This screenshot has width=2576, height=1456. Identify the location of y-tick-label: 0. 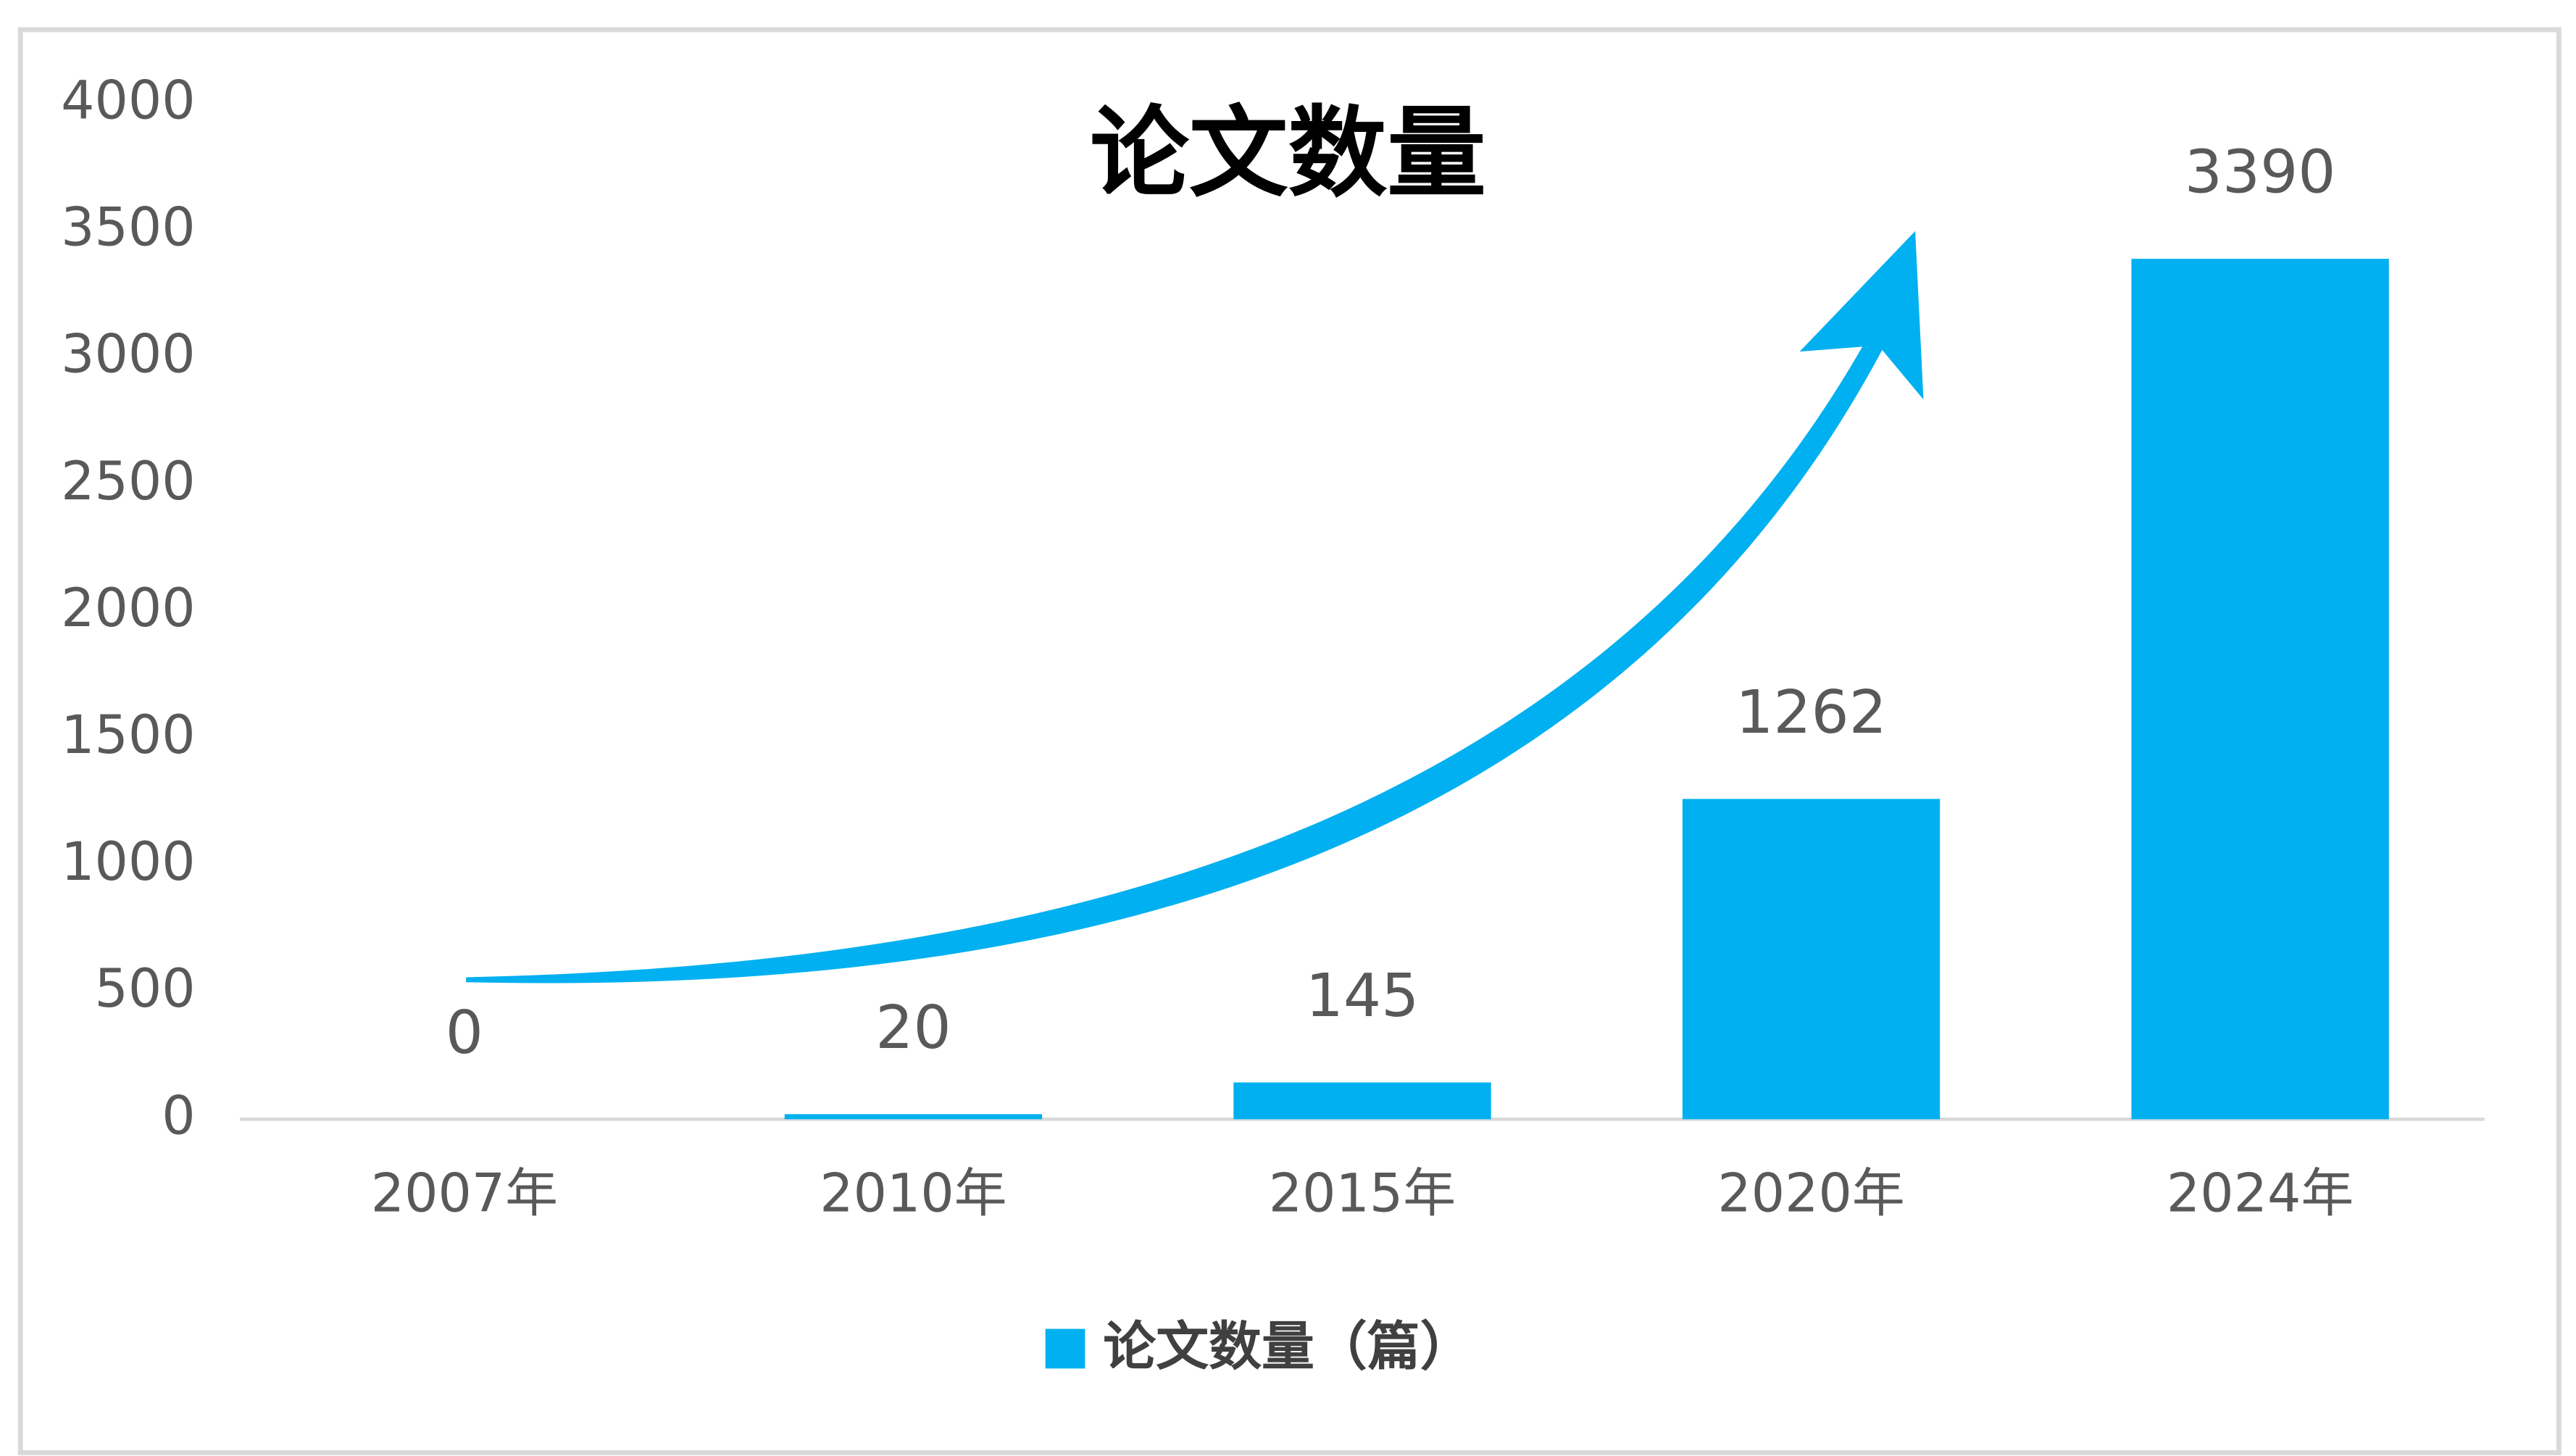
(178, 1116).